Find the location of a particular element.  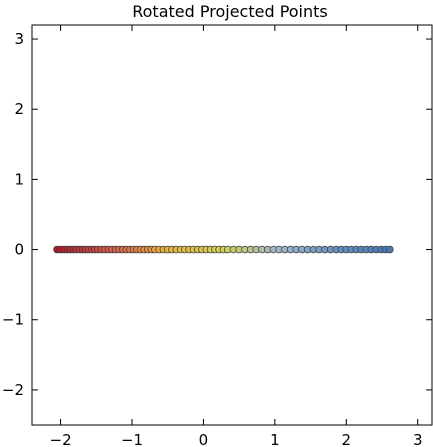

data-point is located at coordinates (390, 249).